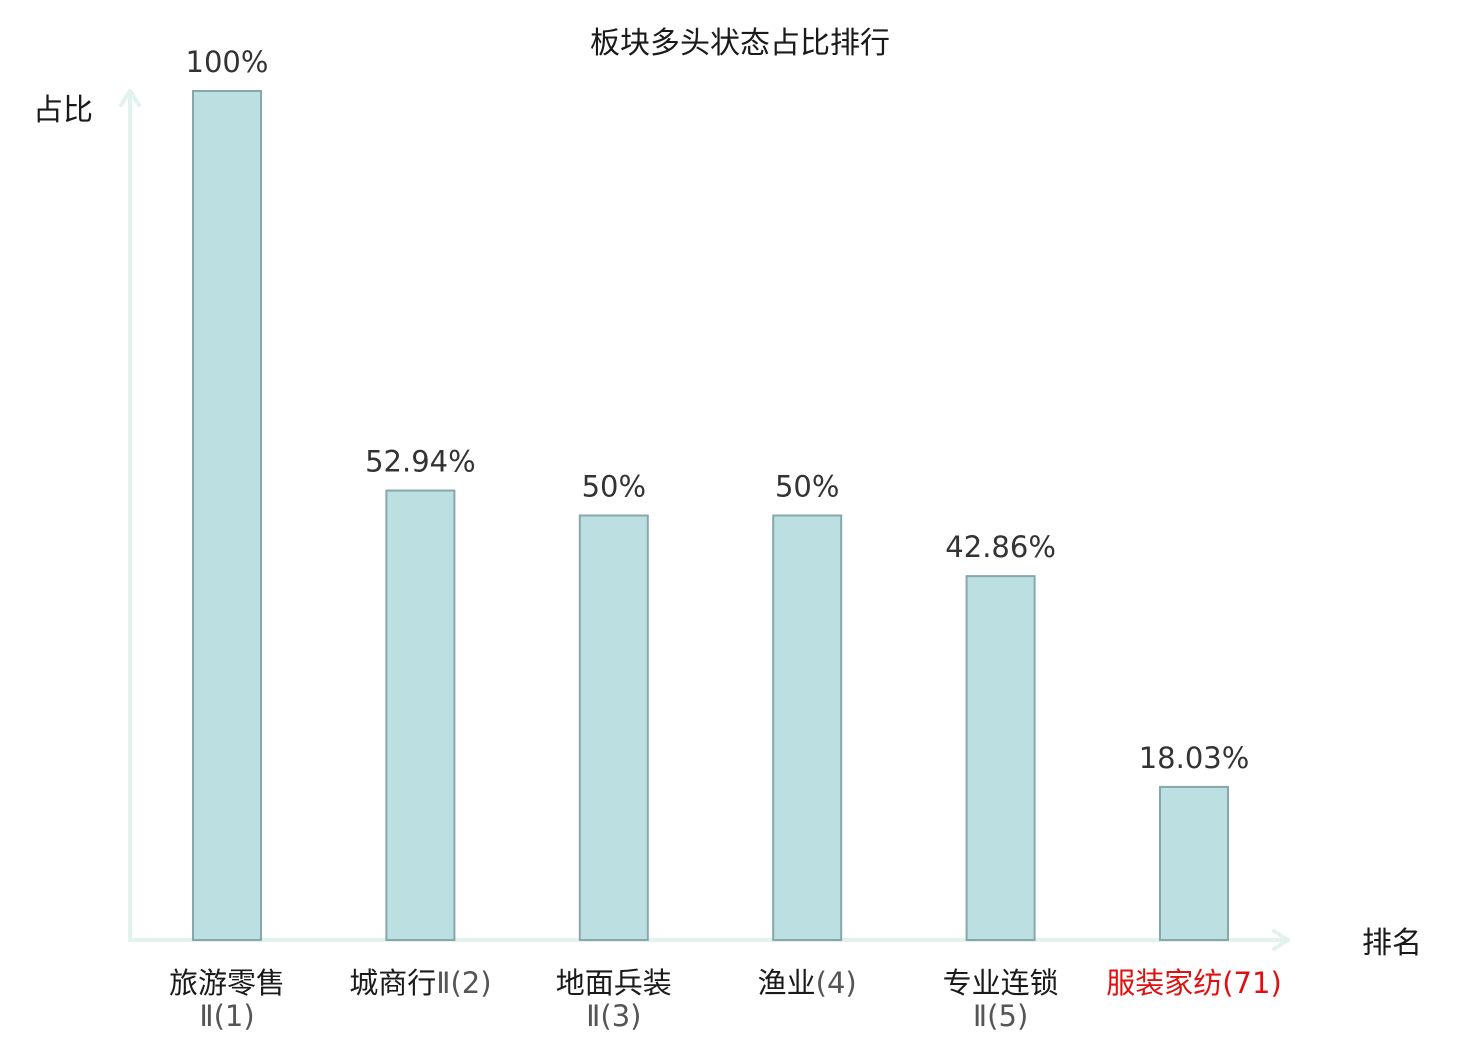  What do you see at coordinates (1194, 758) in the screenshot?
I see `data-label: 18.03%` at bounding box center [1194, 758].